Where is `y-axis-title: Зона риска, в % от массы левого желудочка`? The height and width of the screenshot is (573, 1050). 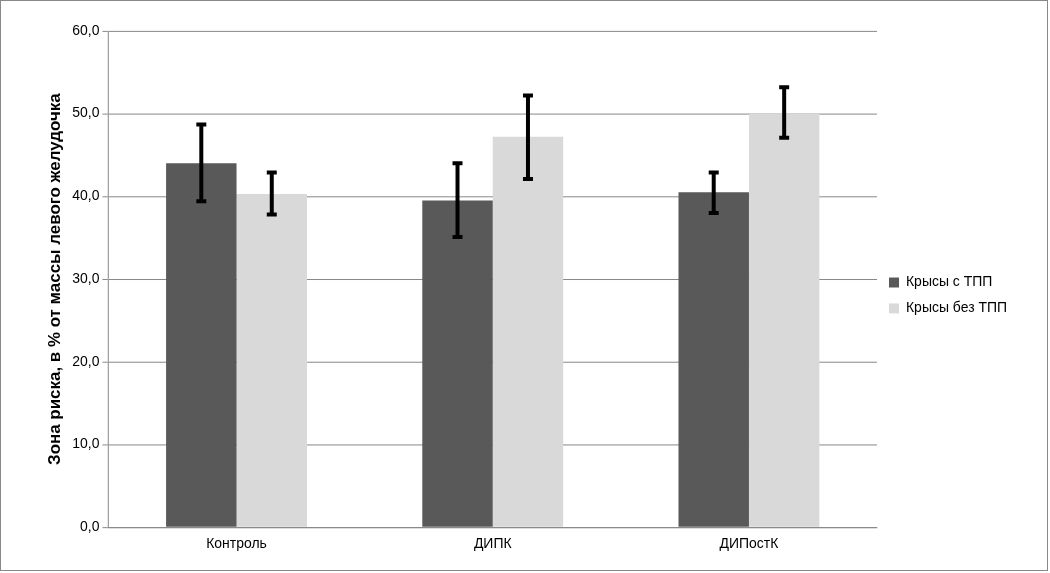 y-axis-title: Зона риска, в % от массы левого желудочка is located at coordinates (54, 278).